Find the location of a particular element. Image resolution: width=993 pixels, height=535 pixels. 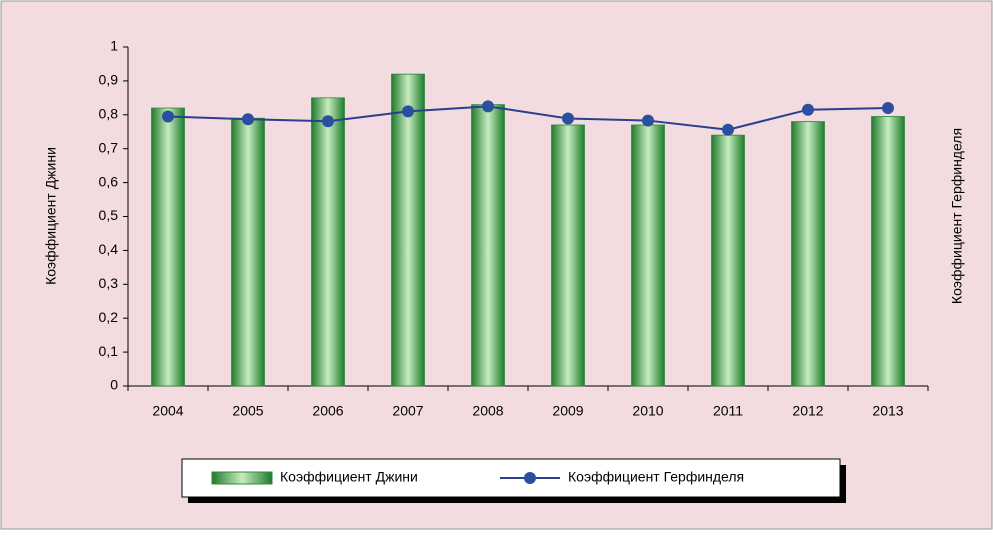

y-tick-label: 0,1 is located at coordinates (109, 351).